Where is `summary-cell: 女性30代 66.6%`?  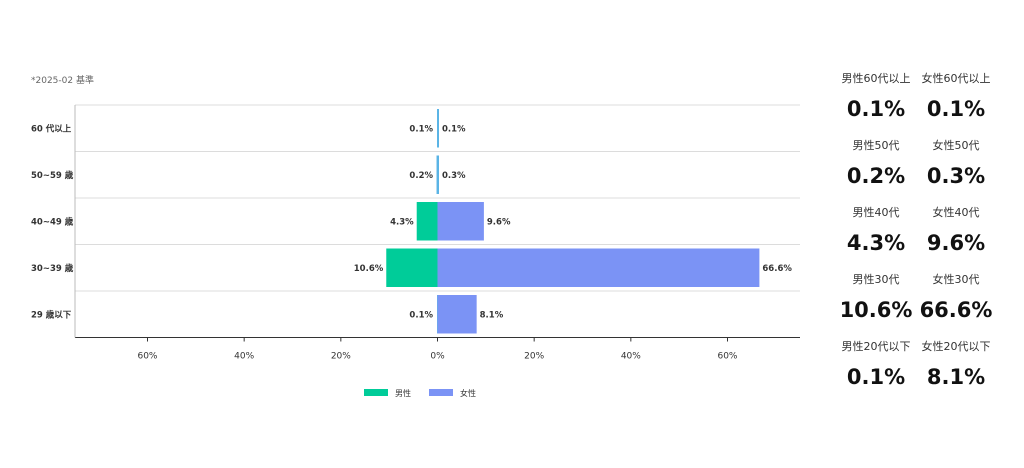 summary-cell: 女性30代 66.6% is located at coordinates (956, 300).